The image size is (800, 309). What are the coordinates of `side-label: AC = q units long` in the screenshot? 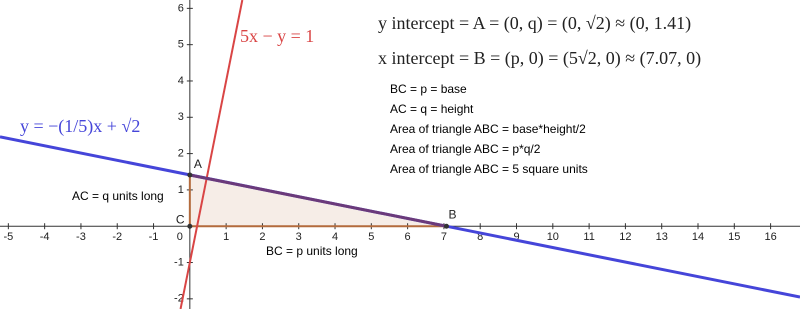 It's located at (118, 196).